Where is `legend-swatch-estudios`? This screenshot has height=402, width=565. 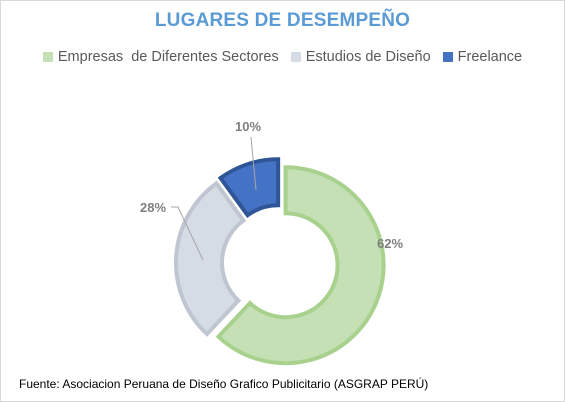 legend-swatch-estudios is located at coordinates (295, 57).